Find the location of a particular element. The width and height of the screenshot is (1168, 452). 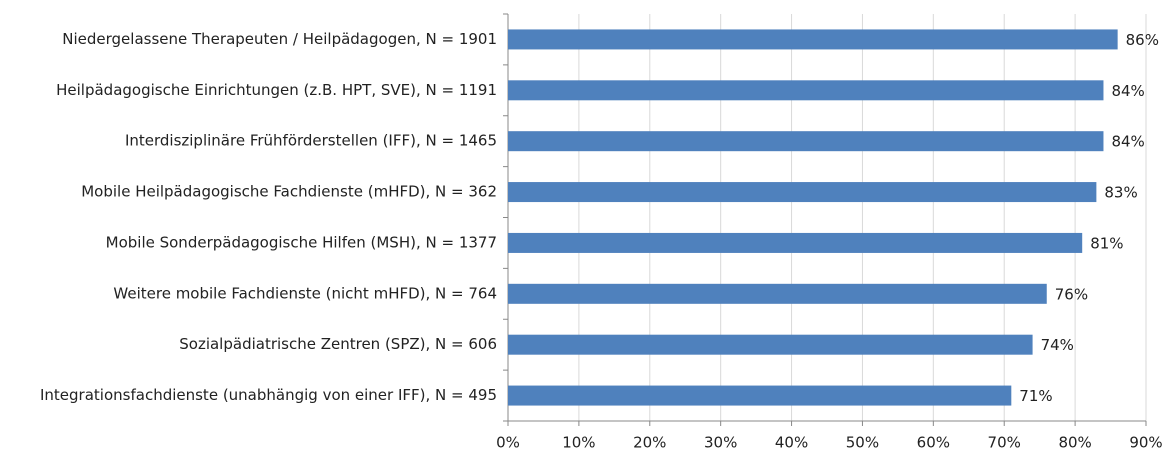

x-tick-label: 60% is located at coordinates (933, 443).